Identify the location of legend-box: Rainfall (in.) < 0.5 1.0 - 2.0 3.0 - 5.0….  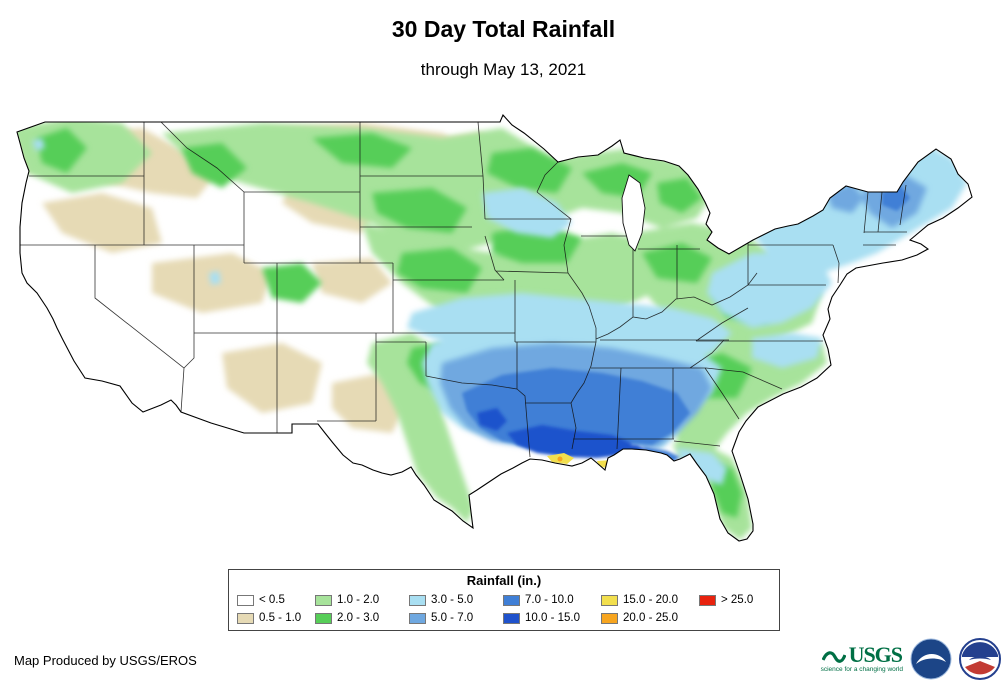
(504, 600).